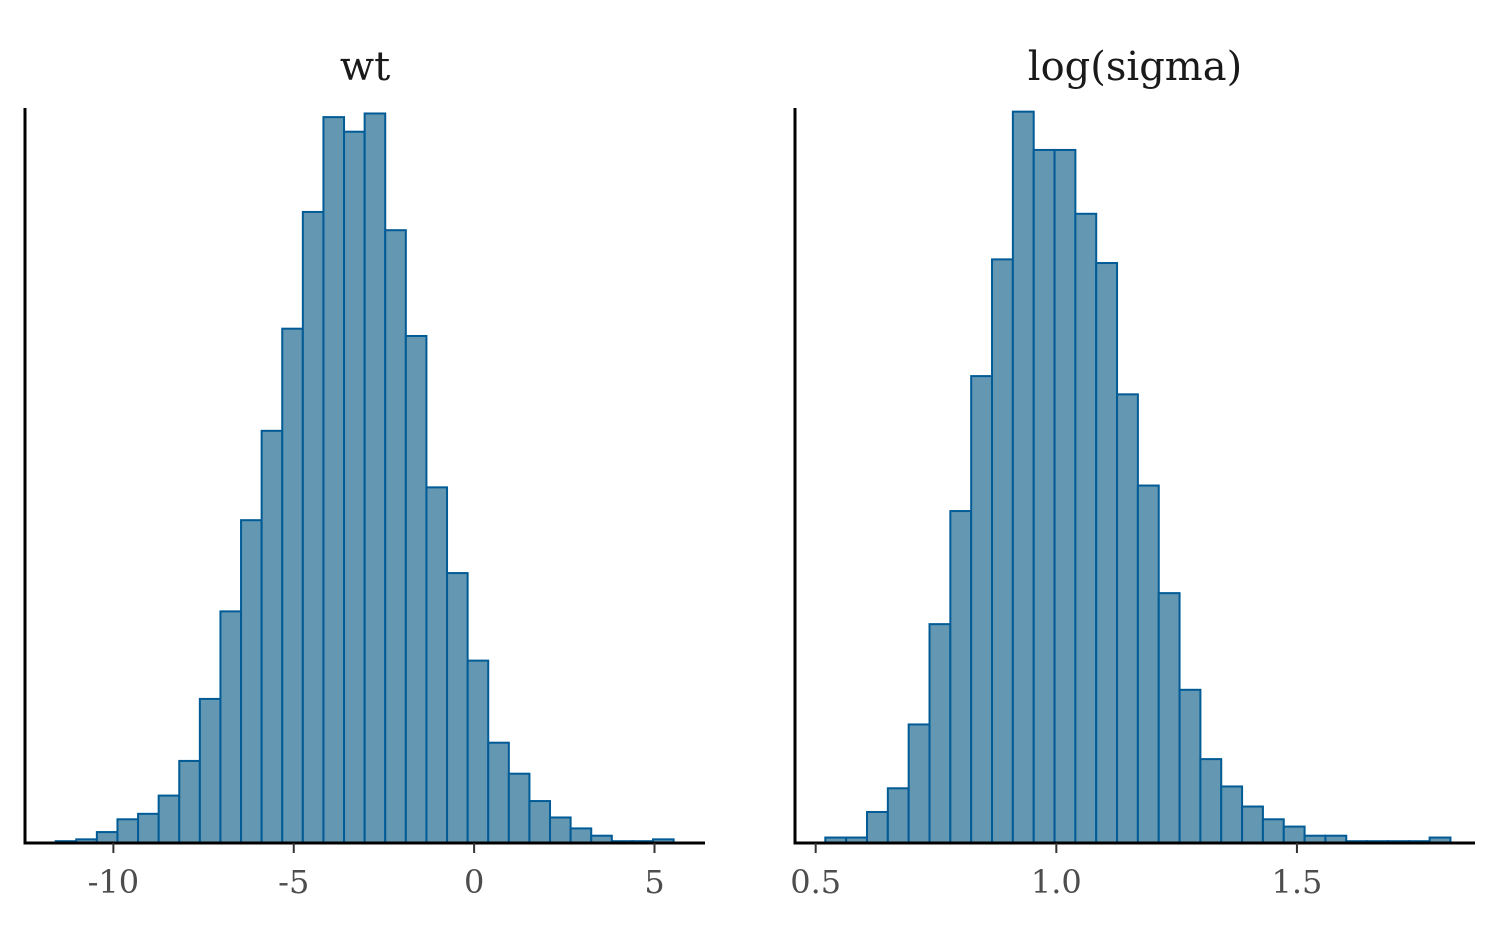 This screenshot has height=927, width=1500. Describe the element at coordinates (293, 882) in the screenshot. I see `x-tick-label: -5` at that location.